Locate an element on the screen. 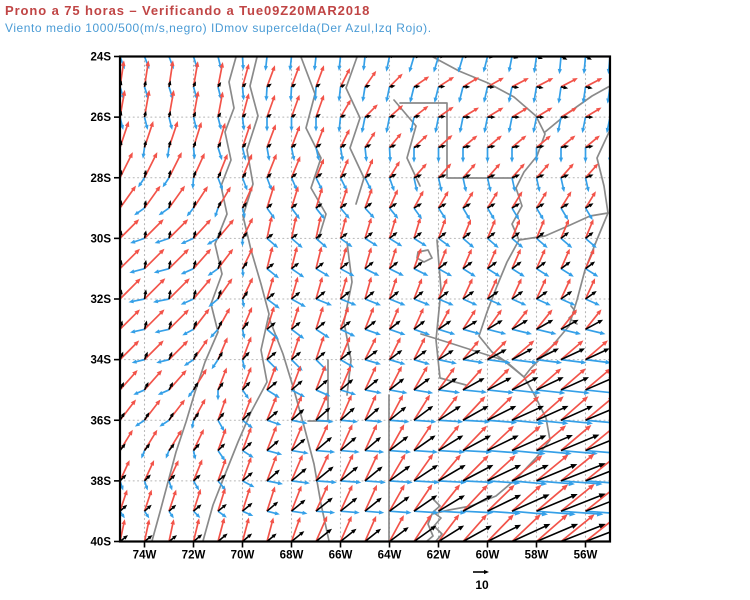 This screenshot has width=750, height=600. lat-tick-label: 36S is located at coordinates (101, 421).